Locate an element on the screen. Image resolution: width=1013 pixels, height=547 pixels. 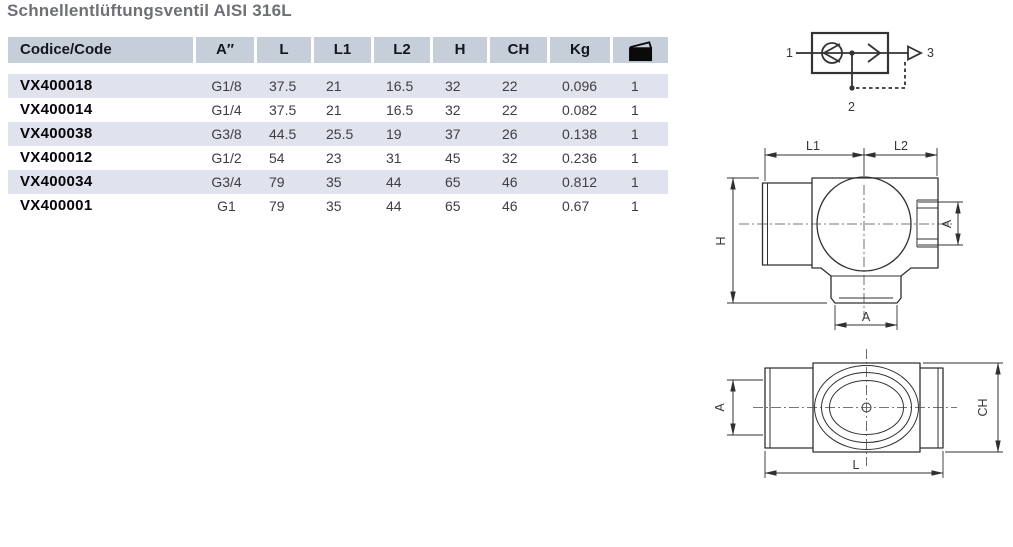
symbol-port2-label: 2 is located at coordinates (851, 107).